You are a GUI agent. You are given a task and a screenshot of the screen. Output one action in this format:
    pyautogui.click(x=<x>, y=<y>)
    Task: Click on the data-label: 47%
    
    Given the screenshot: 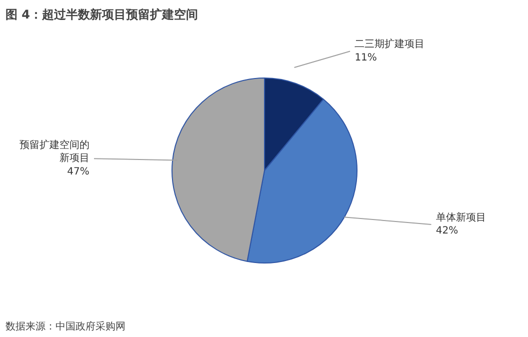 What is the action you would take?
    pyautogui.click(x=78, y=172)
    